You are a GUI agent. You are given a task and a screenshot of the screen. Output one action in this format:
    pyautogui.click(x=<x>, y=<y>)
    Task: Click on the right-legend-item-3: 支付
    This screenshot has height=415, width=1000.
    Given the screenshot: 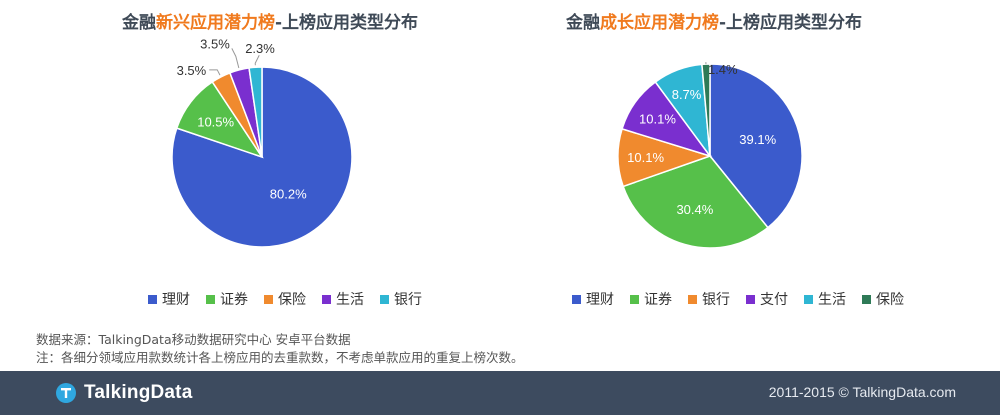 What is the action you would take?
    pyautogui.click(x=767, y=299)
    